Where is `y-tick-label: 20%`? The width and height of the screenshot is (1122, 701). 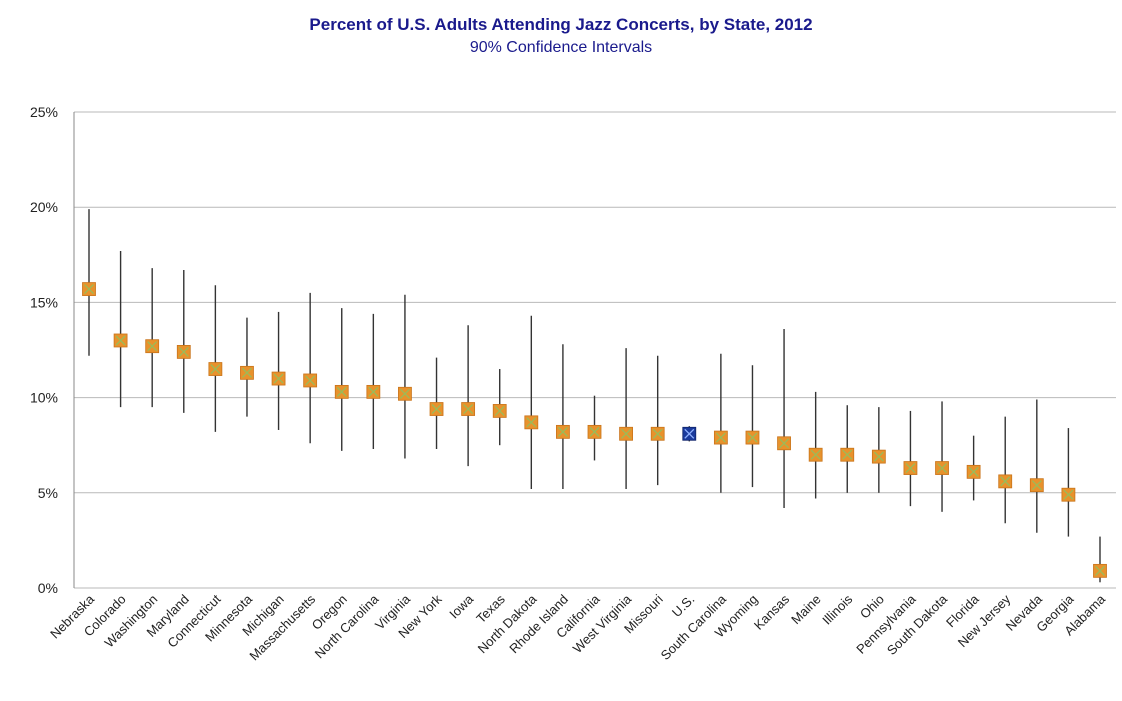
y-tick-label: 20% is located at coordinates (44, 207).